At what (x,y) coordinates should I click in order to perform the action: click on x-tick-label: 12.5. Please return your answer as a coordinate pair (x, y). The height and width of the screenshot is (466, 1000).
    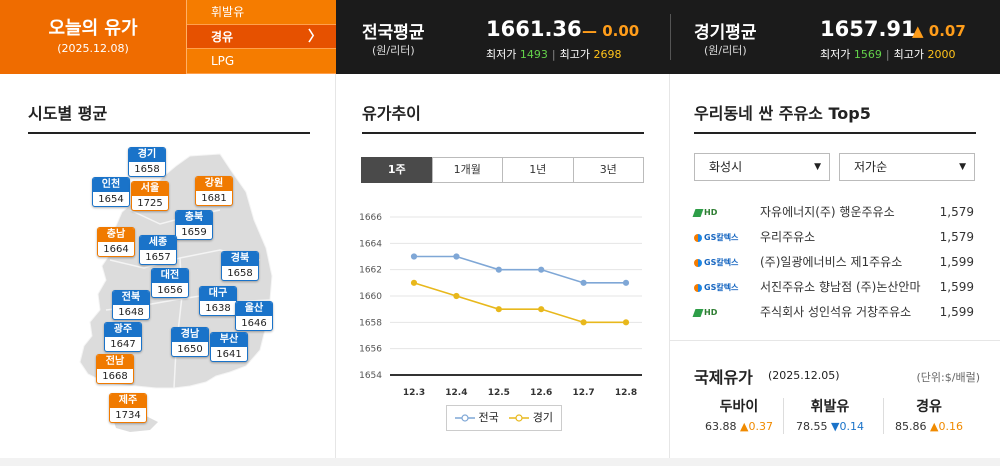
    Looking at the image, I should click on (499, 393).